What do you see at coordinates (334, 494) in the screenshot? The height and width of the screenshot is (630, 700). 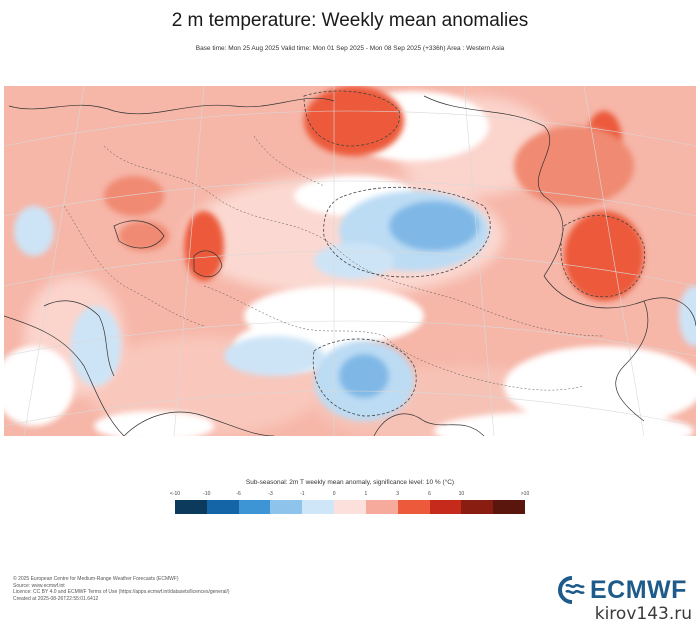 I see `legend-tick: 0` at bounding box center [334, 494].